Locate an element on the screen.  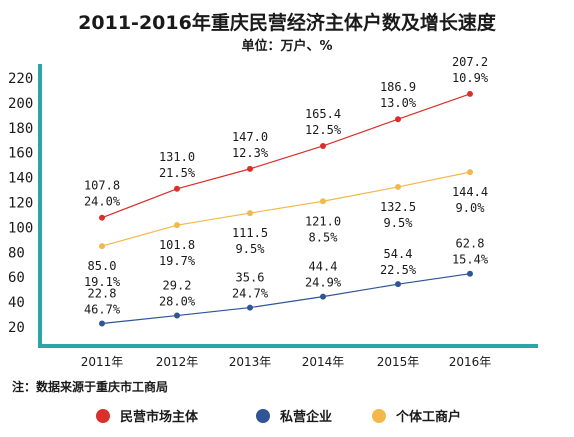
value-label: 165.4 is located at coordinates (323, 114).